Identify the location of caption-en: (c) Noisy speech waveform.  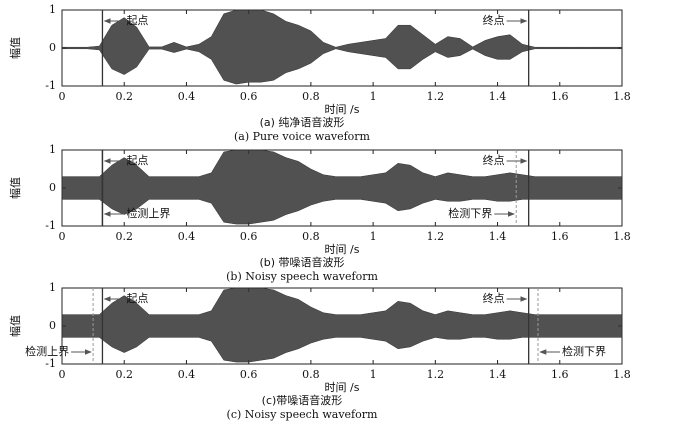
(302, 414).